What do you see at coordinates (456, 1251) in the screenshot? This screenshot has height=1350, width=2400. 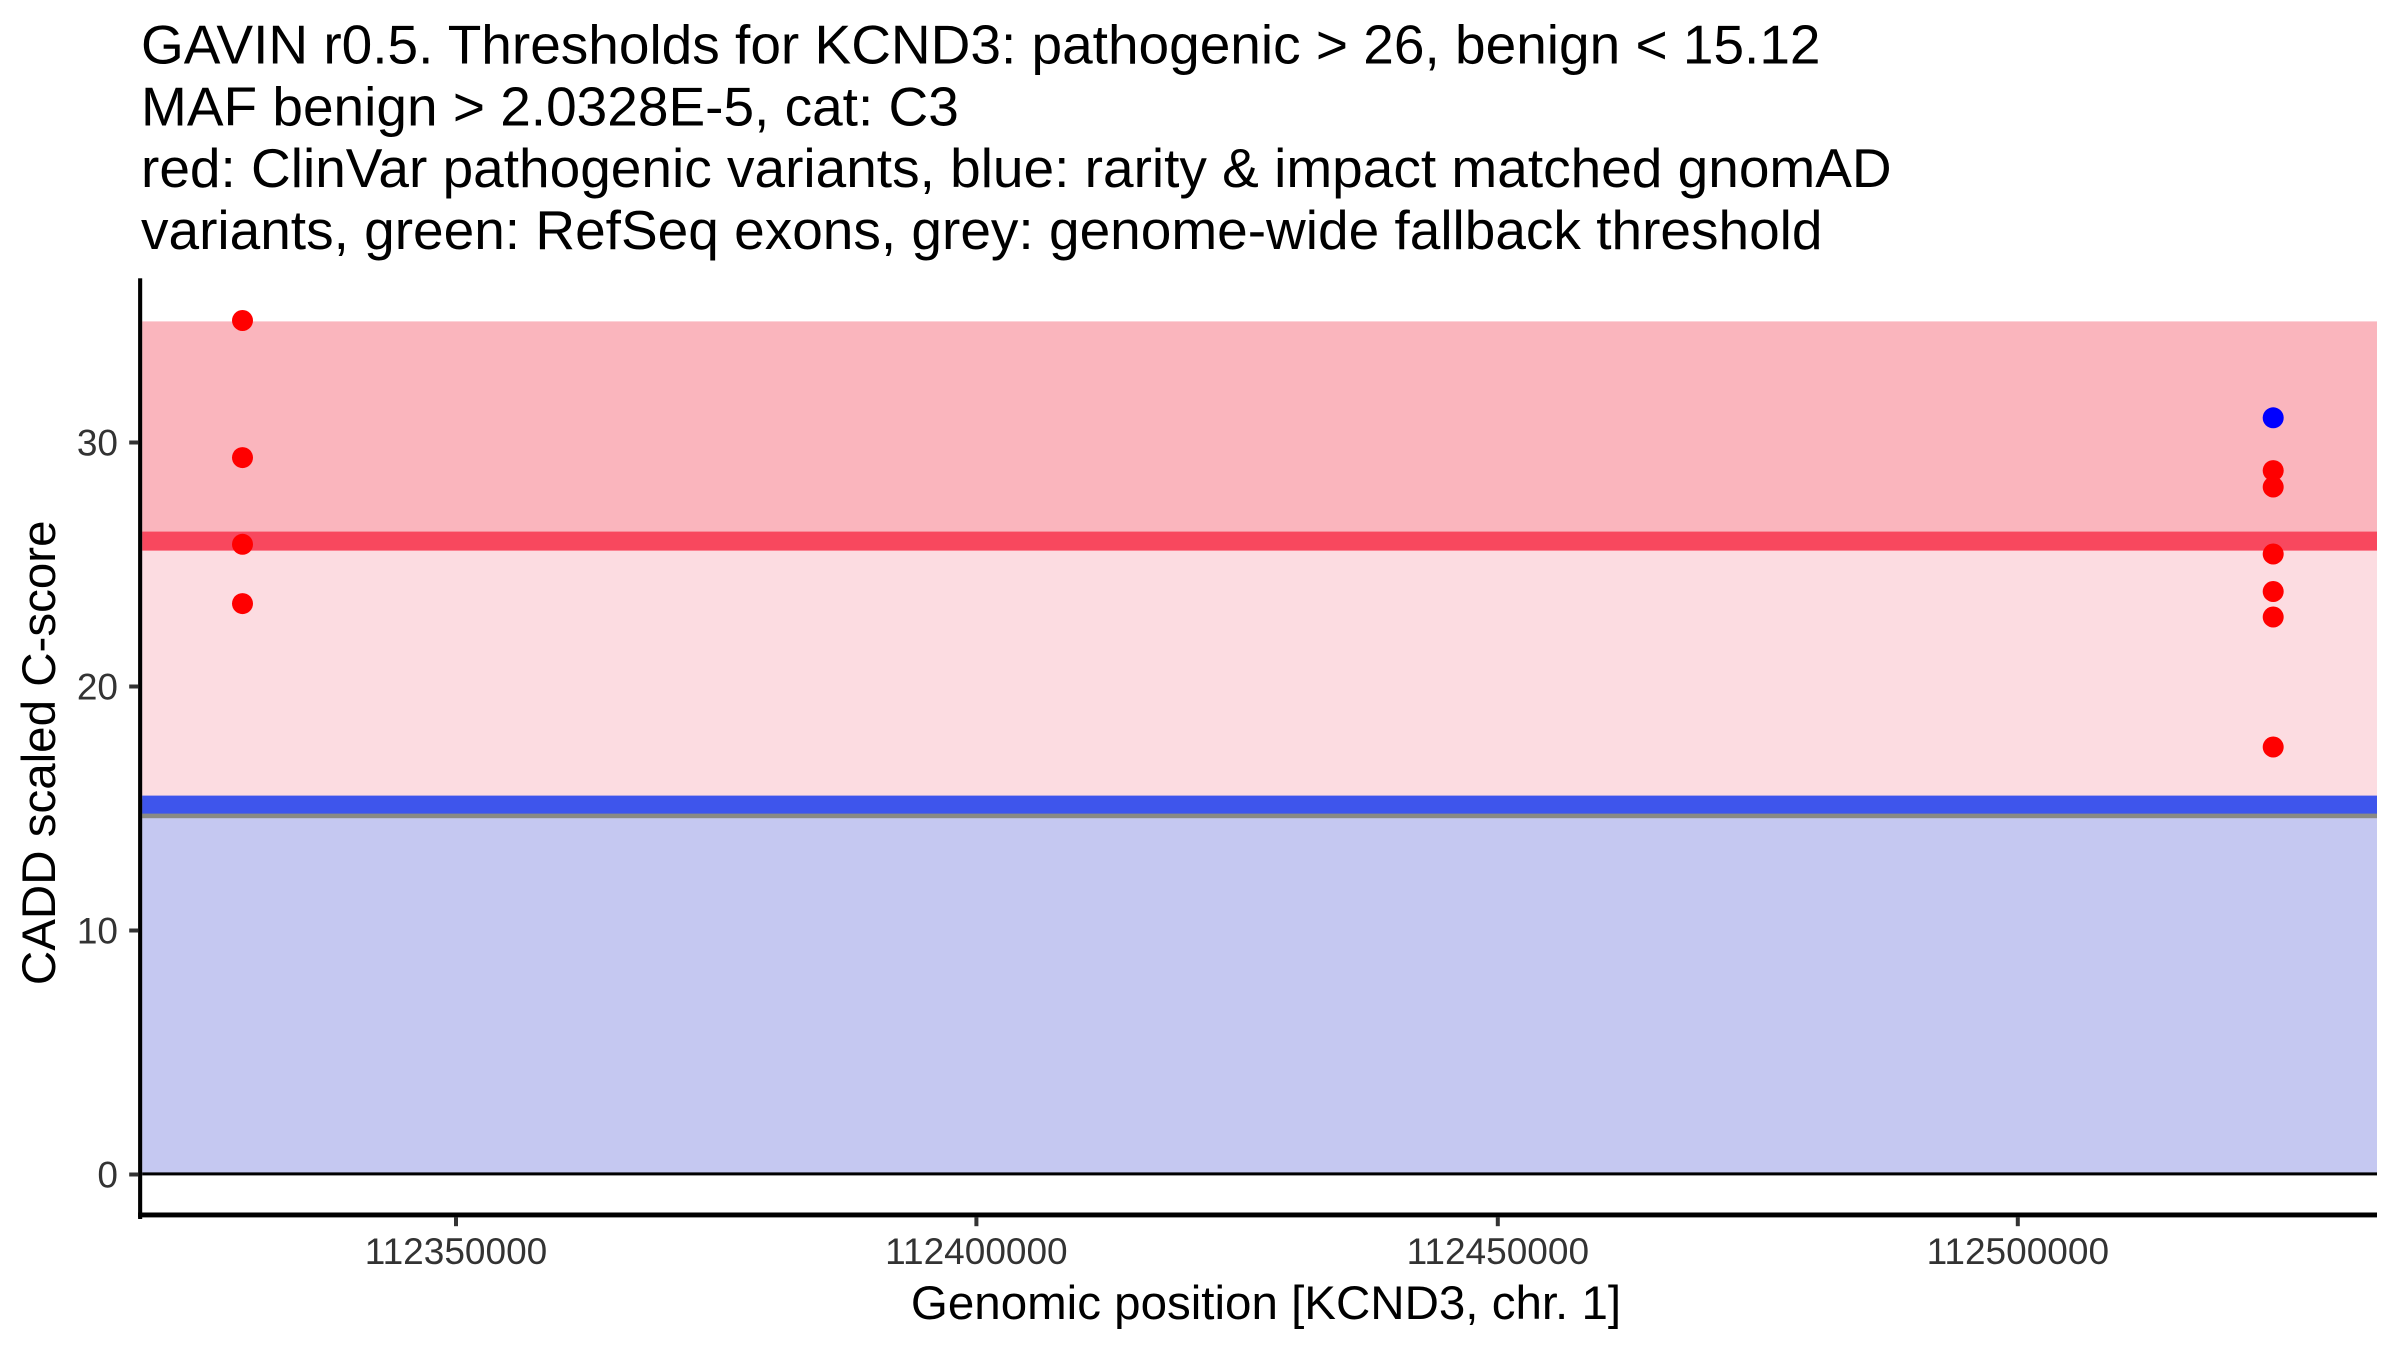 I see `svg-text: 112350000` at bounding box center [456, 1251].